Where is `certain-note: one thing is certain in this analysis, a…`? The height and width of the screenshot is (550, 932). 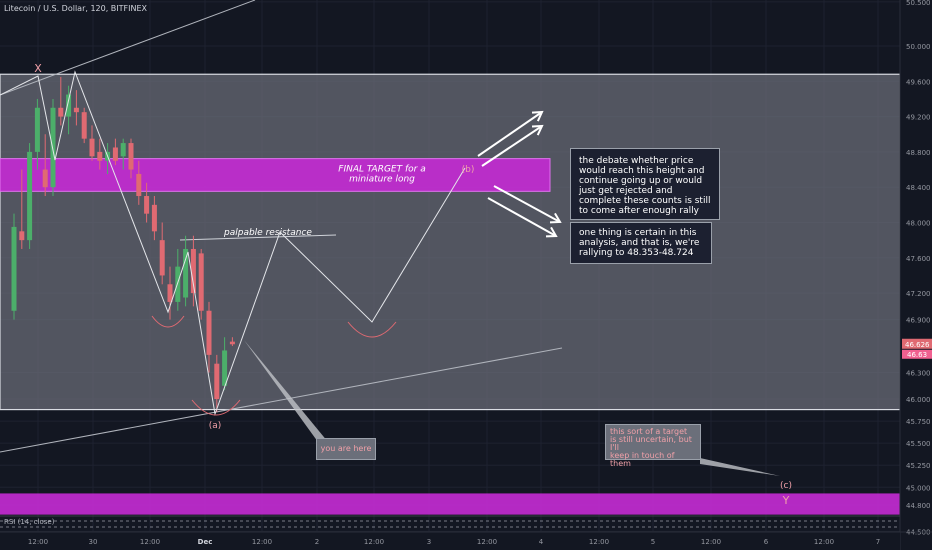 certain-note: one thing is certain in this analysis, a… is located at coordinates (641, 243).